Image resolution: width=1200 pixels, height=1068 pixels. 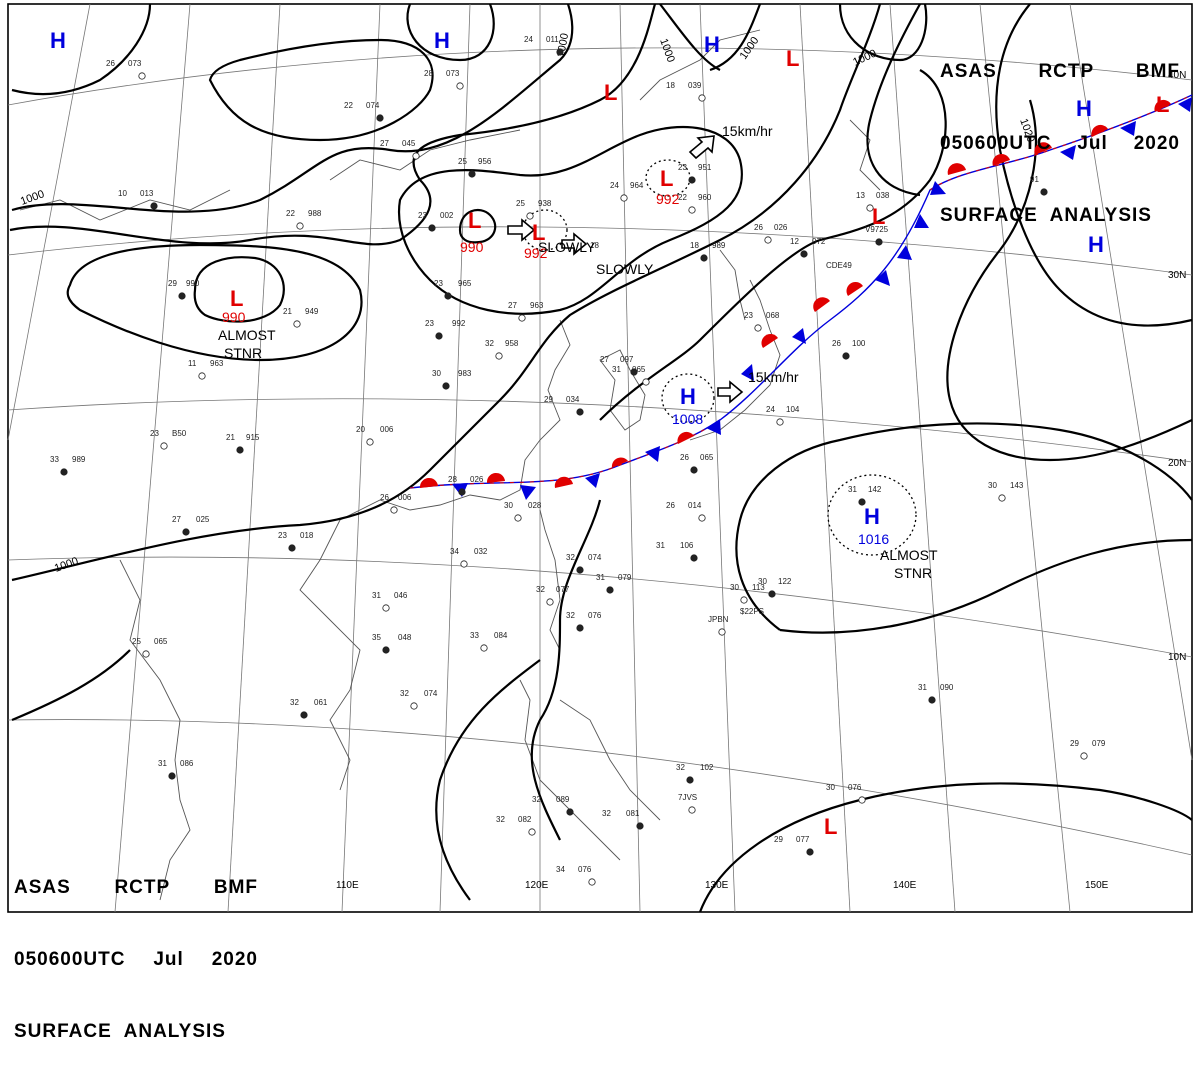 I want to click on station-value: 25, so click(x=520, y=203).